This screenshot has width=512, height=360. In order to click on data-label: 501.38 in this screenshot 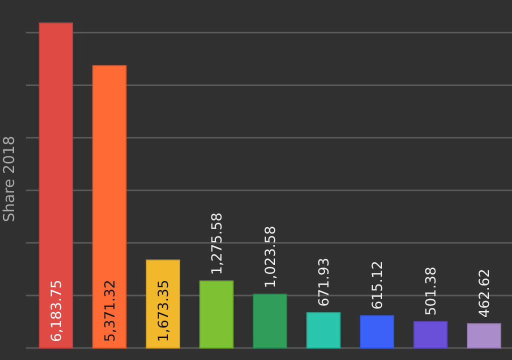, I will do `click(431, 291)`.